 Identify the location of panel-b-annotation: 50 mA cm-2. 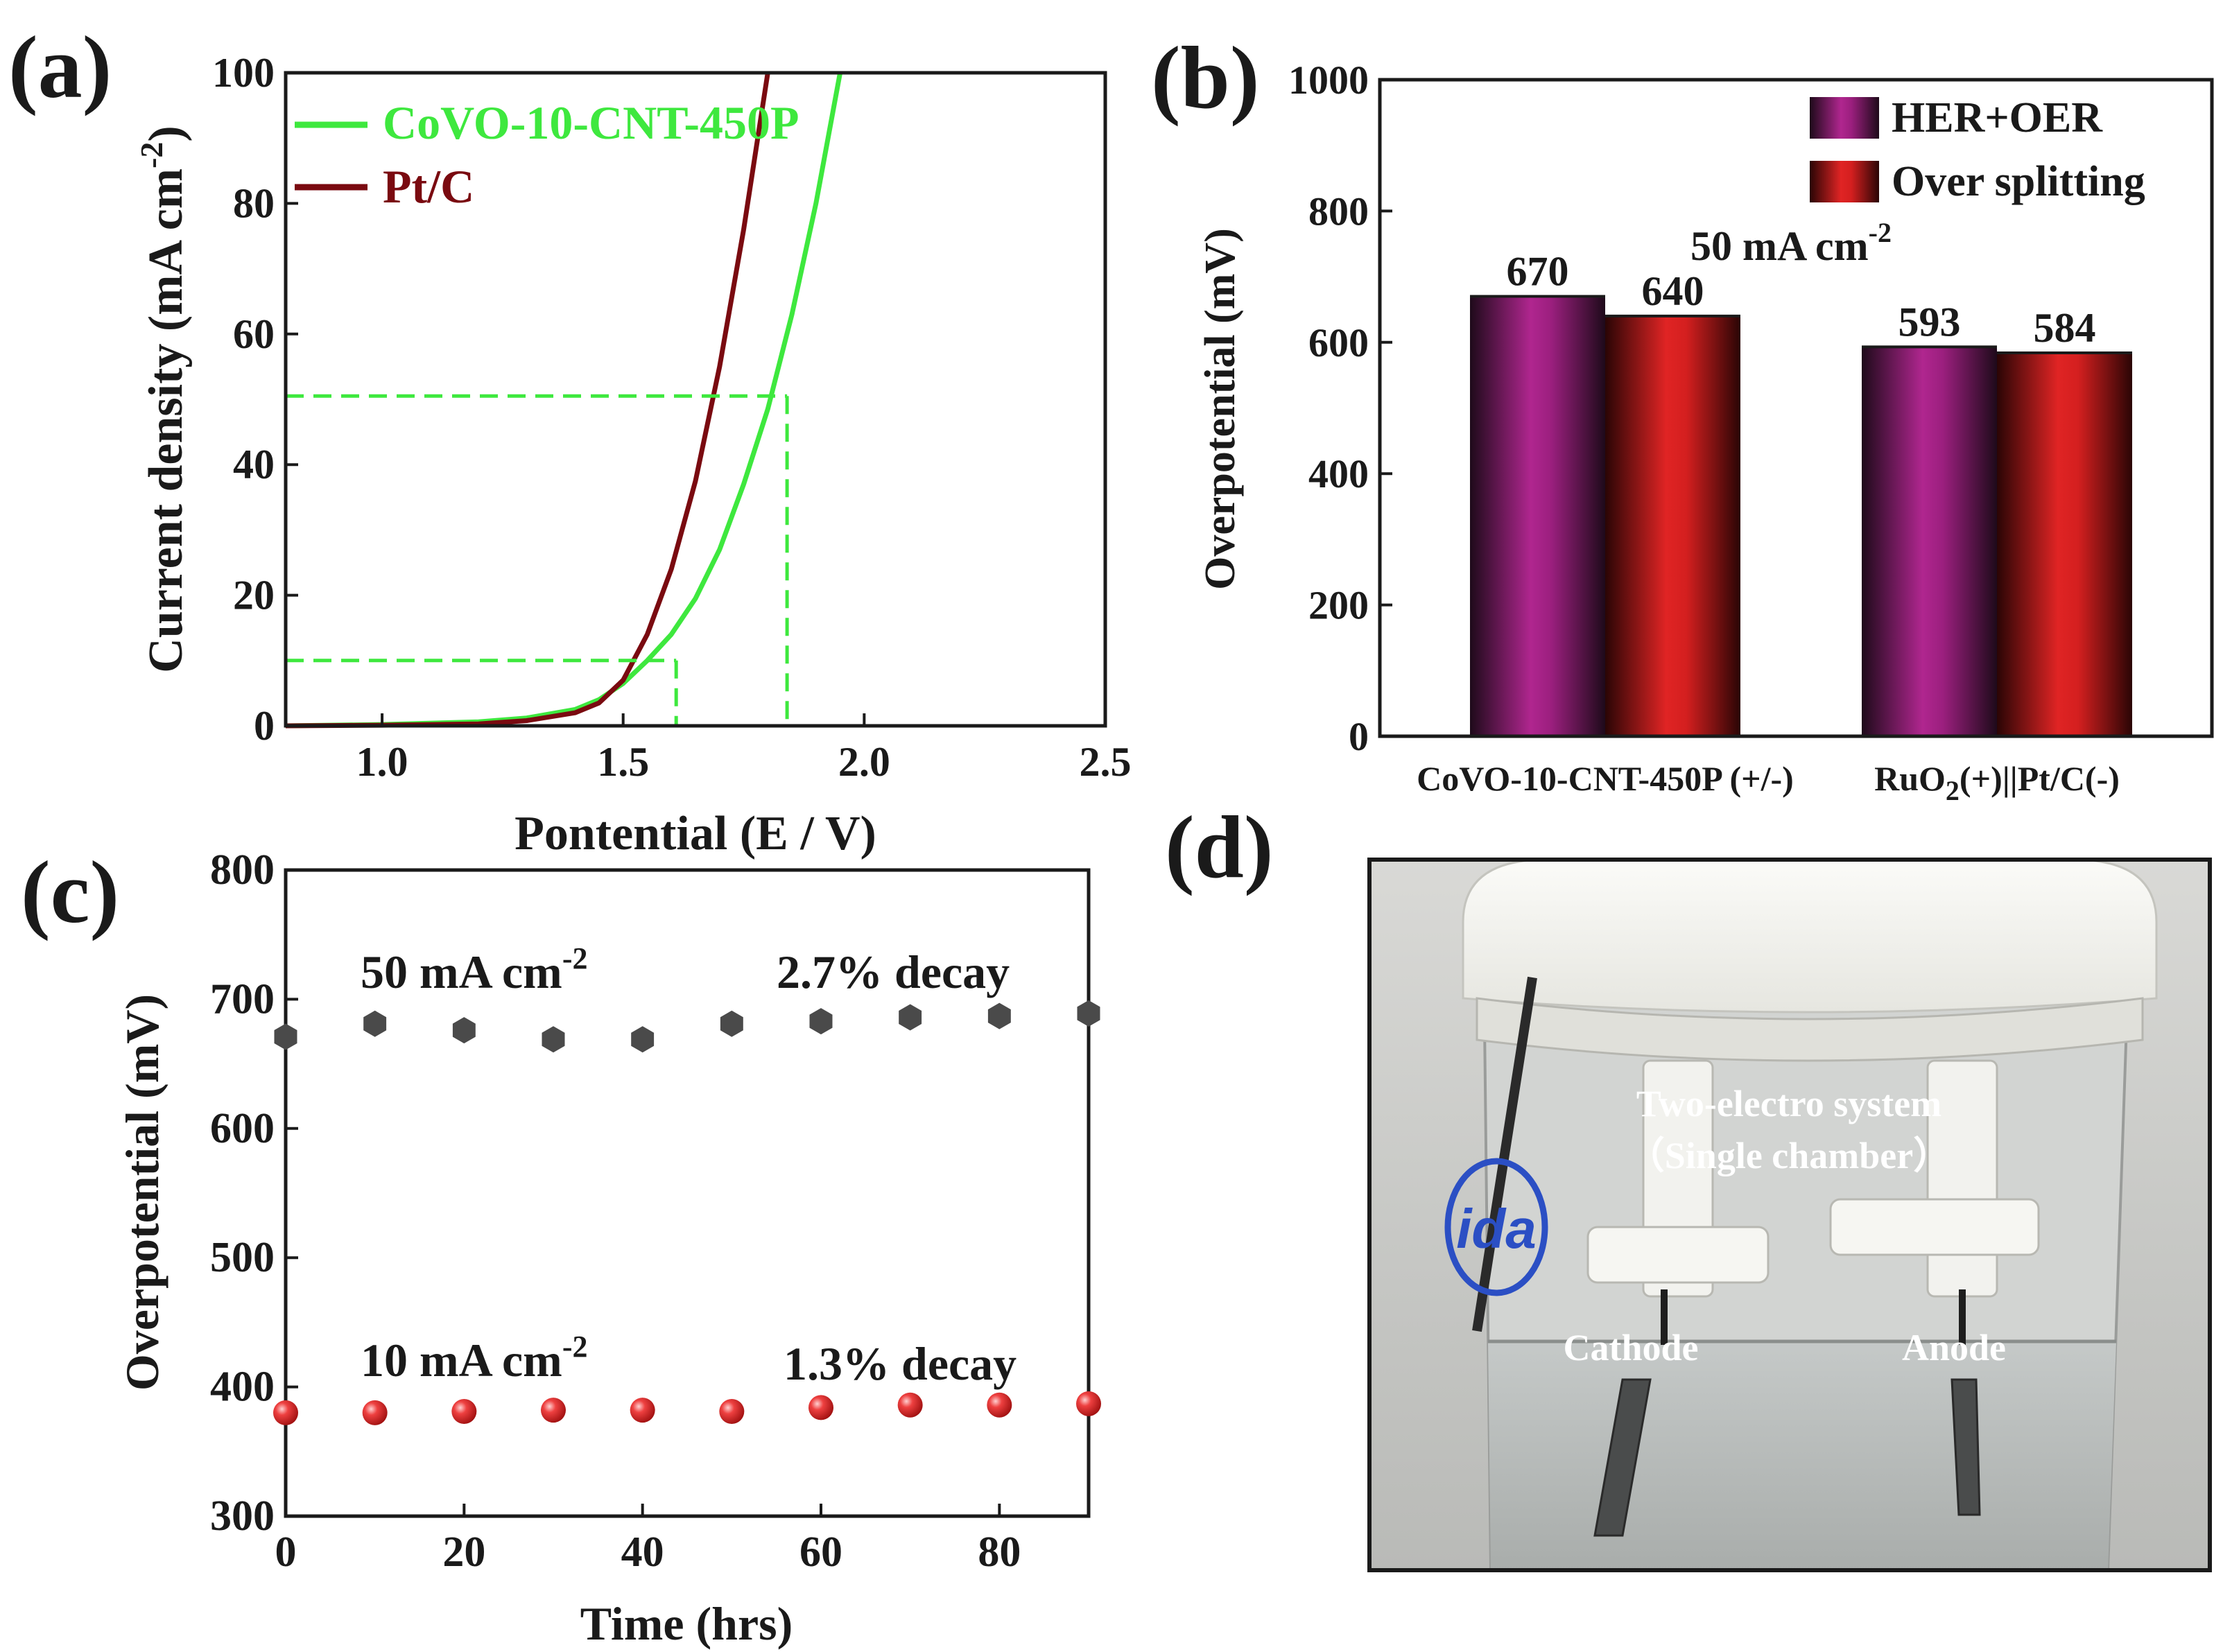
(1791, 243).